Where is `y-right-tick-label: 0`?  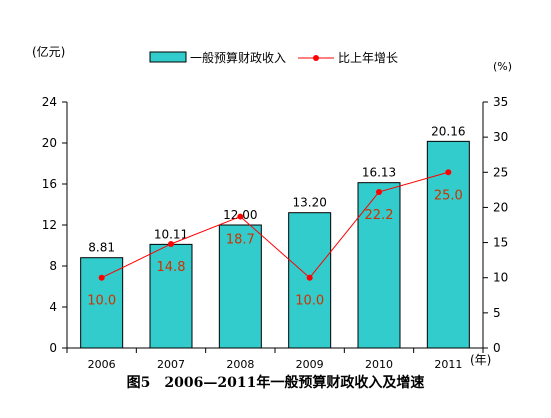 y-right-tick-label: 0 is located at coordinates (497, 348).